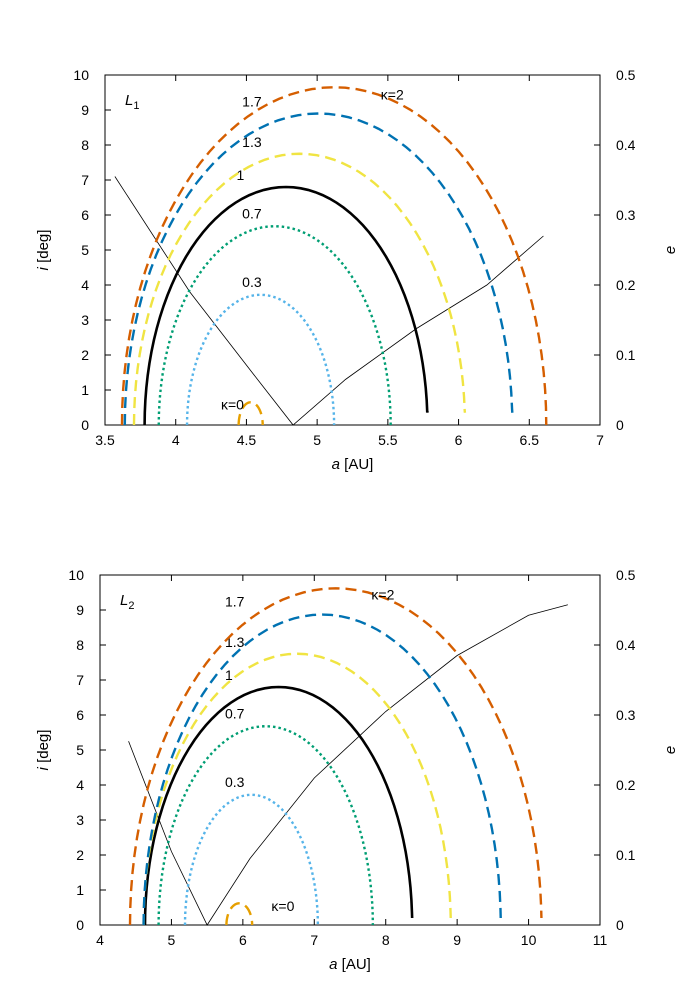 The image size is (700, 1000). I want to click on x-tick-label: 9, so click(457, 940).